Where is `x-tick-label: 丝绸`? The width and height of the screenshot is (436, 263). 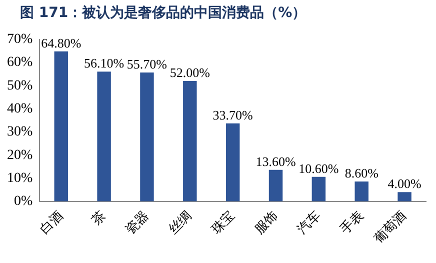 x-tick-label: 丝绸 is located at coordinates (181, 223).